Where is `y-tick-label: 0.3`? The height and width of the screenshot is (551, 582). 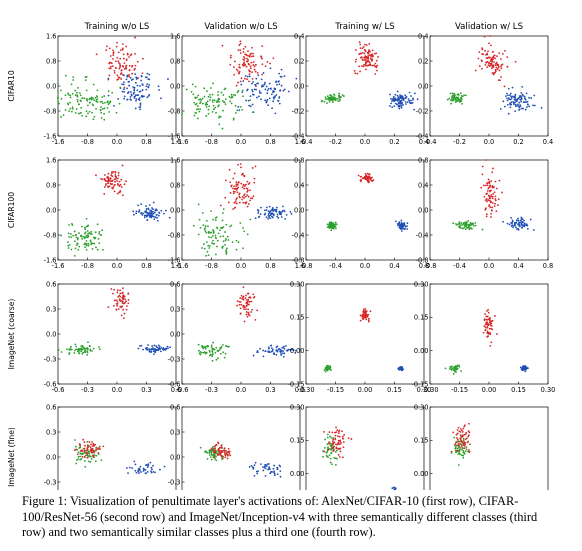 y-tick-label: 0.3 is located at coordinates (51, 432).